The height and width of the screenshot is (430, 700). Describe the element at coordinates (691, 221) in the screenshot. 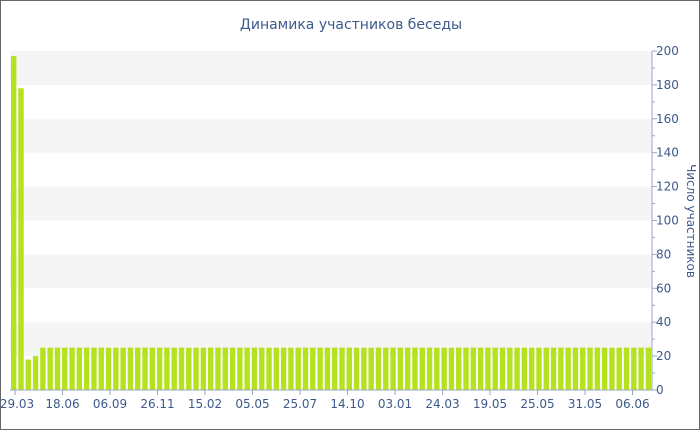

I see `y-axis-label: Число участников` at that location.